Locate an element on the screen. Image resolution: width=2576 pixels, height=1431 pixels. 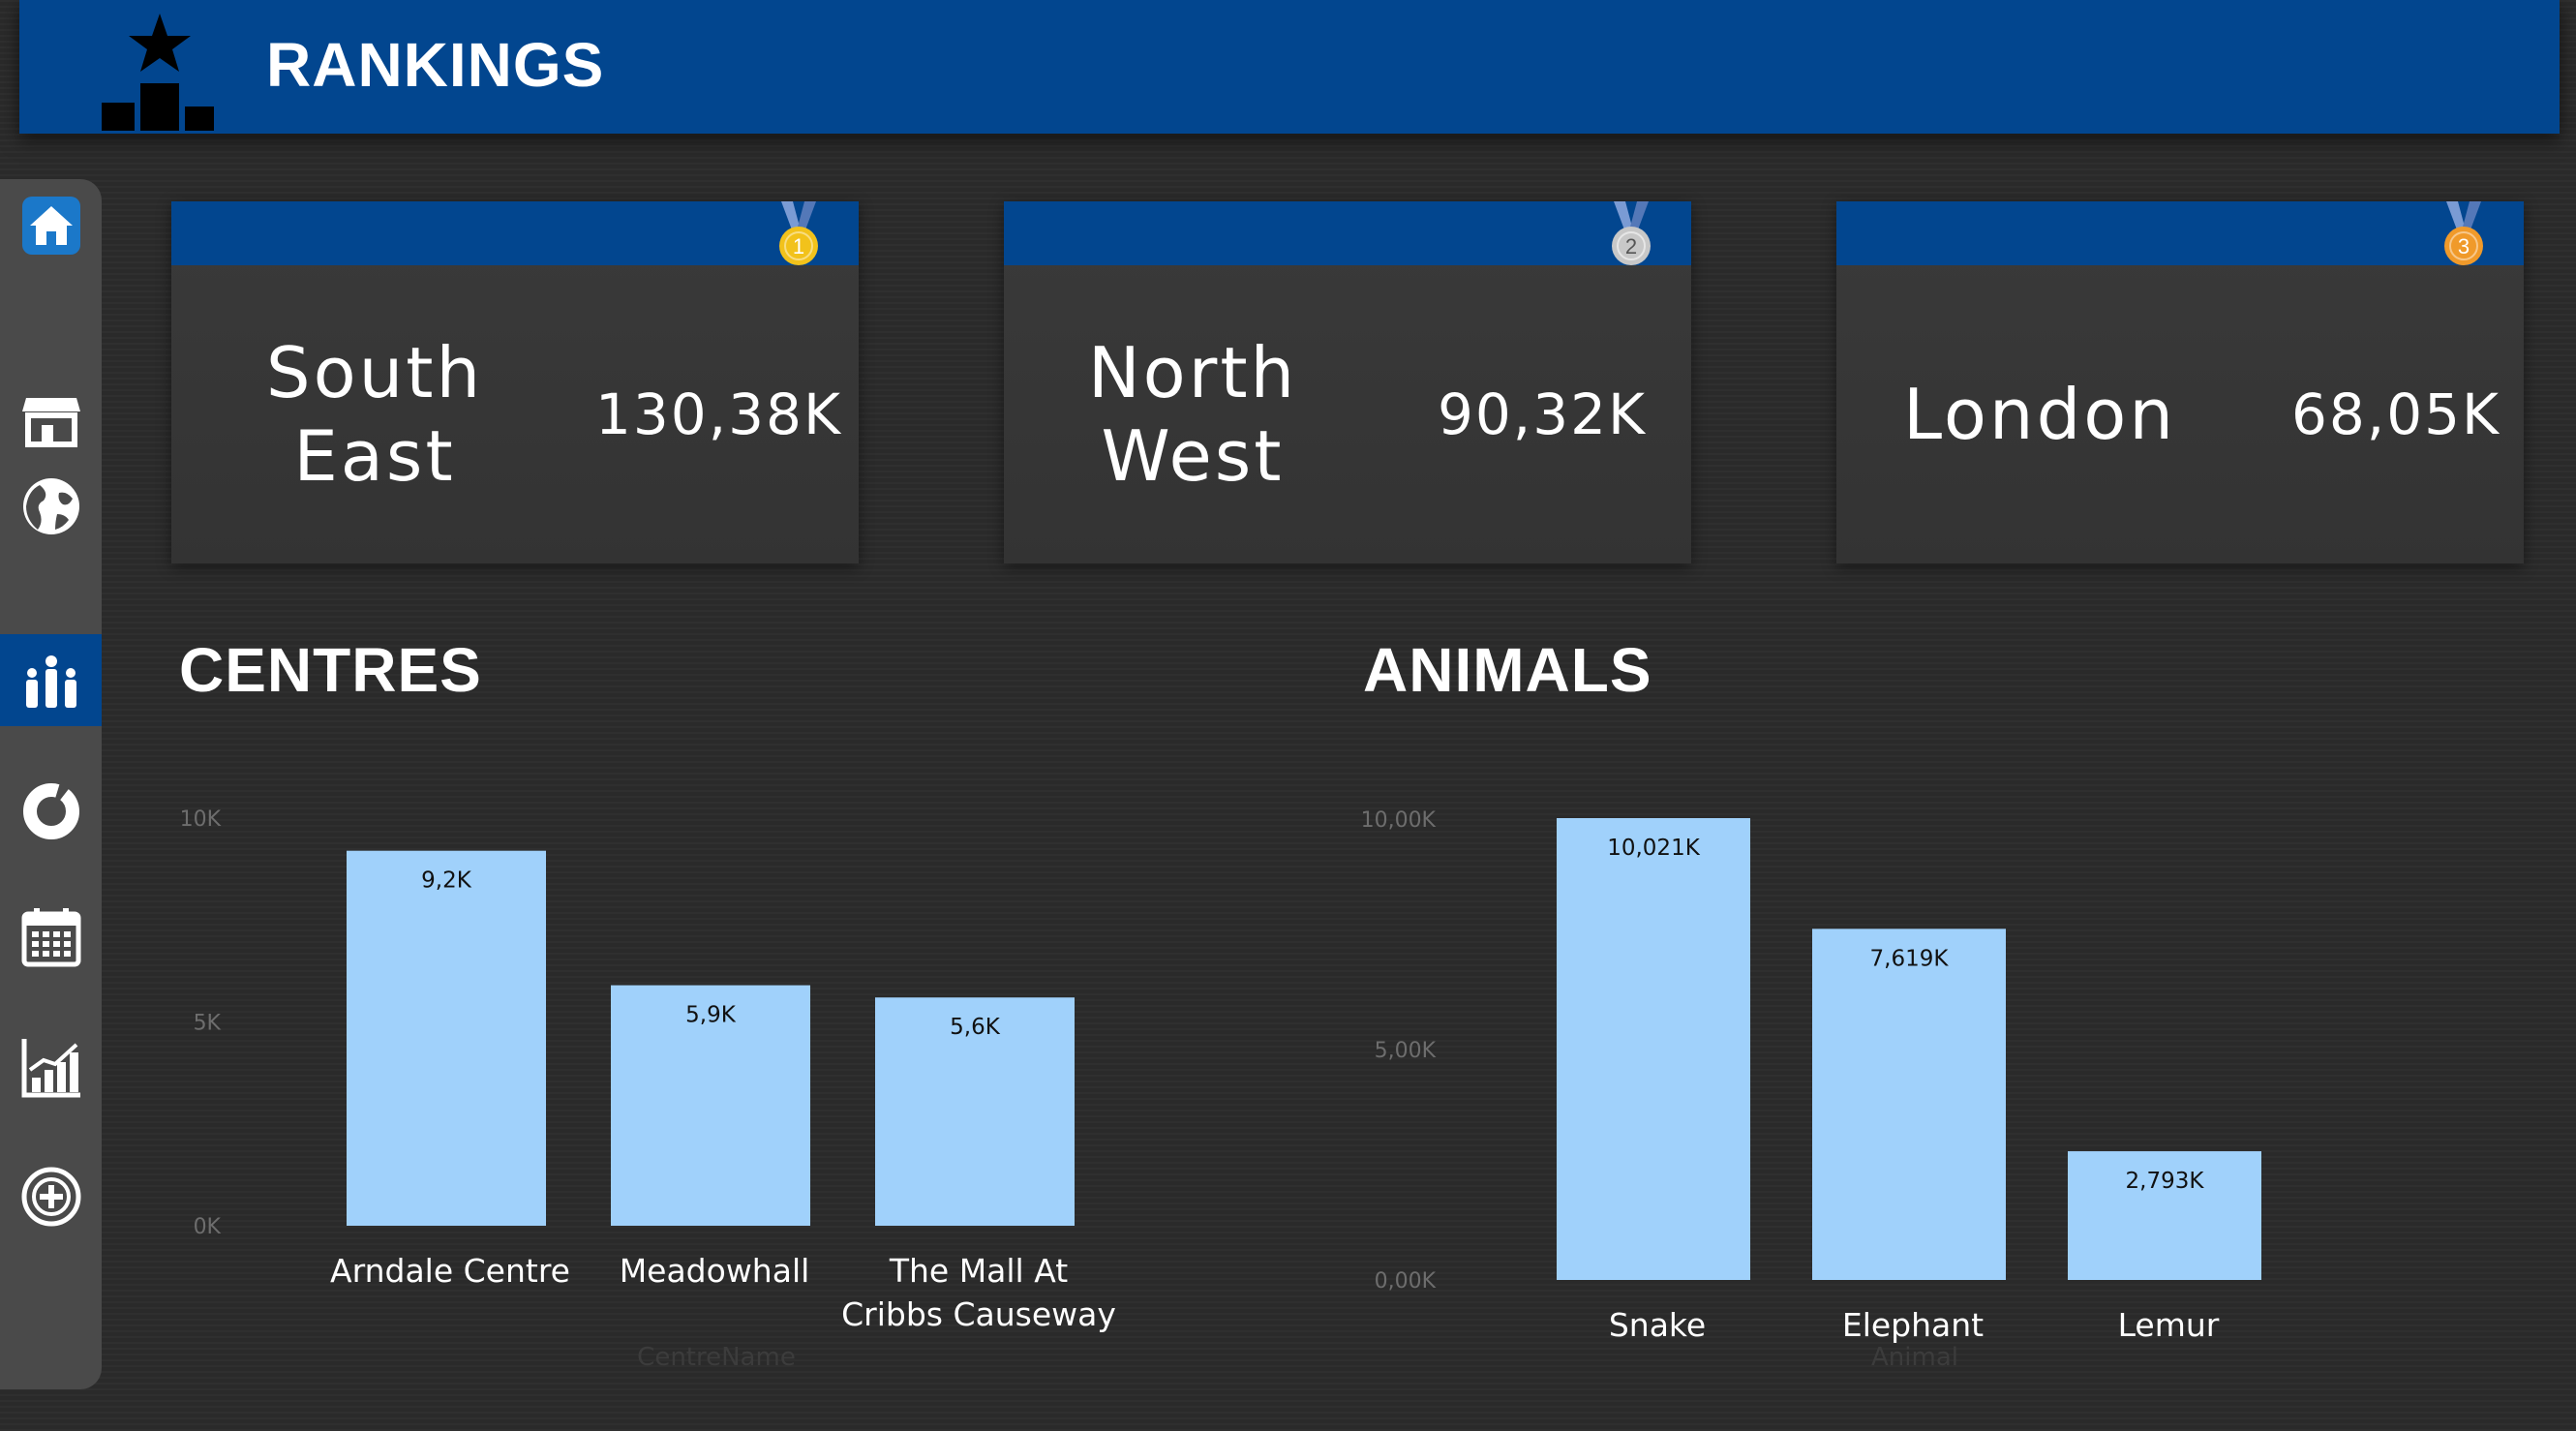
bar-the-mall-at-cribbs-causeway is located at coordinates (975, 1112).